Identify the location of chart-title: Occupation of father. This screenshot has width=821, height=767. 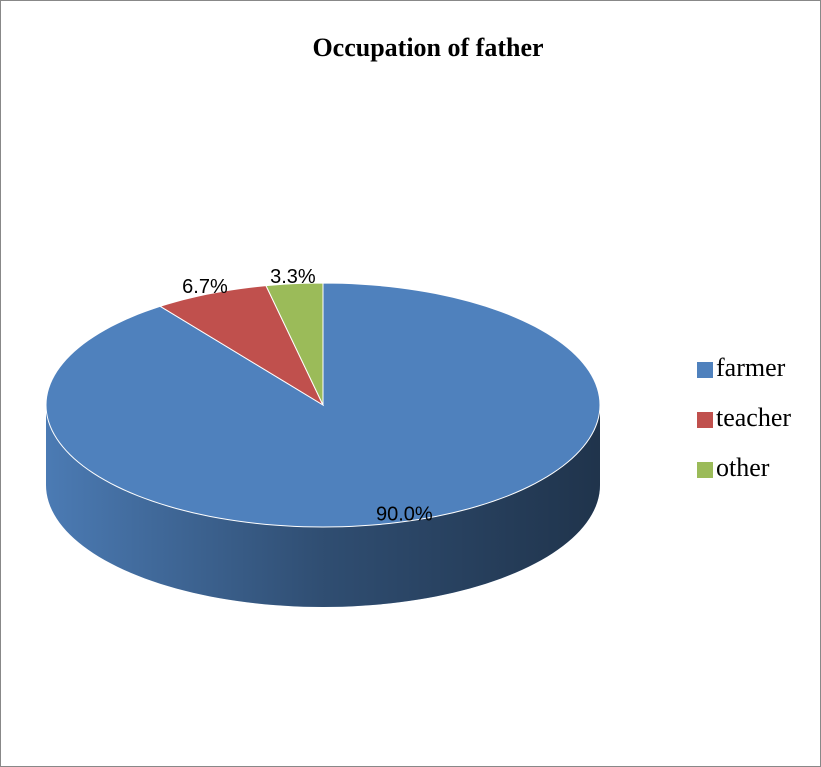
(427, 47).